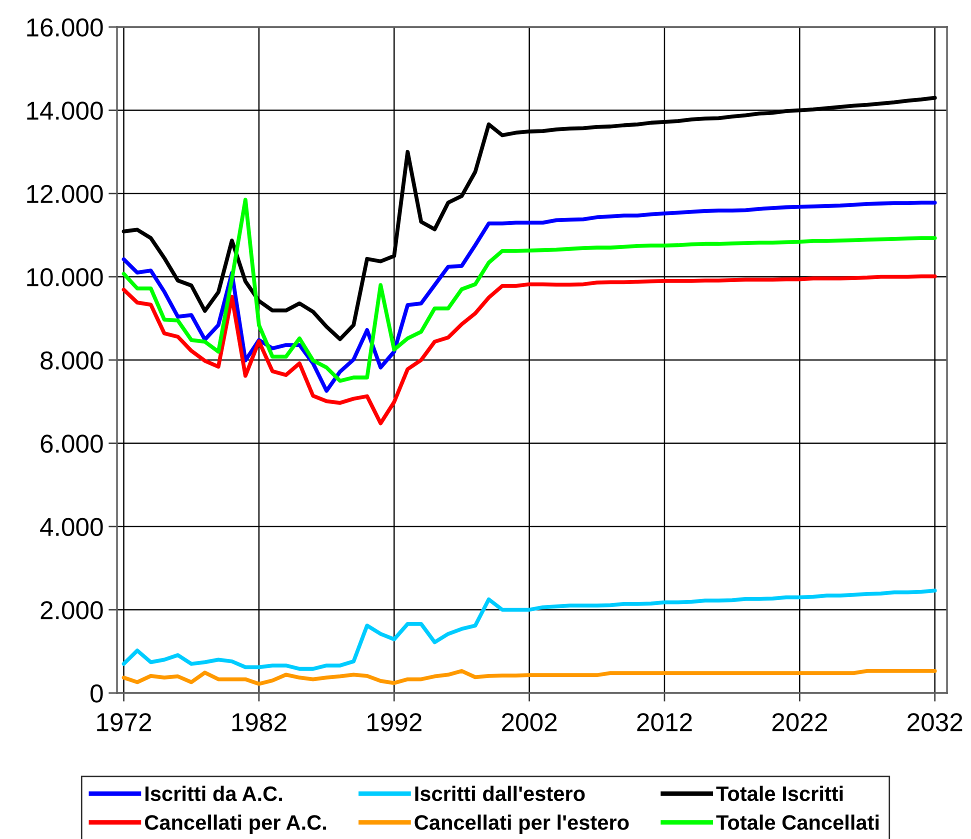 The width and height of the screenshot is (971, 839). I want to click on y-tick-label: 14.000, so click(65, 111).